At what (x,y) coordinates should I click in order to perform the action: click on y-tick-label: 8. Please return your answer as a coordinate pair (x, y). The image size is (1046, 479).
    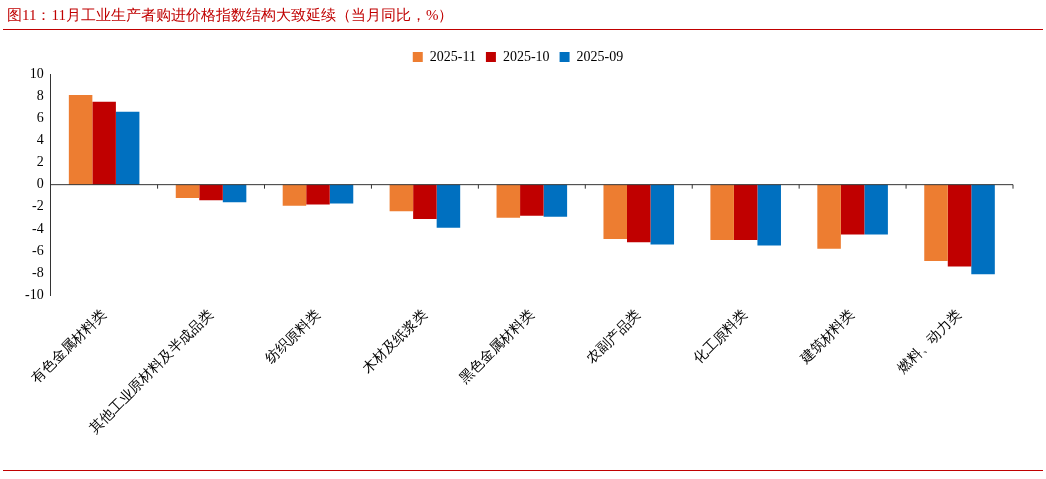
    Looking at the image, I should click on (40, 95).